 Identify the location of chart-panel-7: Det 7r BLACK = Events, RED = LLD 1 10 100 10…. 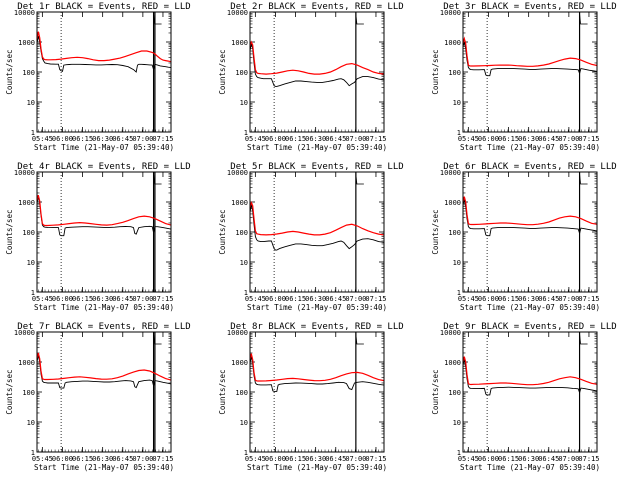
(98, 397).